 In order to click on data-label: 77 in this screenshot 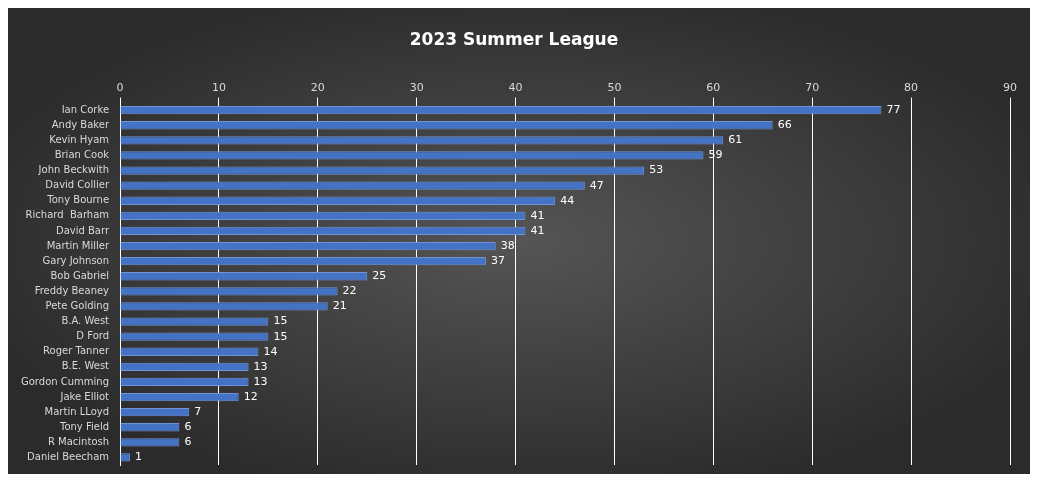, I will do `click(893, 110)`.